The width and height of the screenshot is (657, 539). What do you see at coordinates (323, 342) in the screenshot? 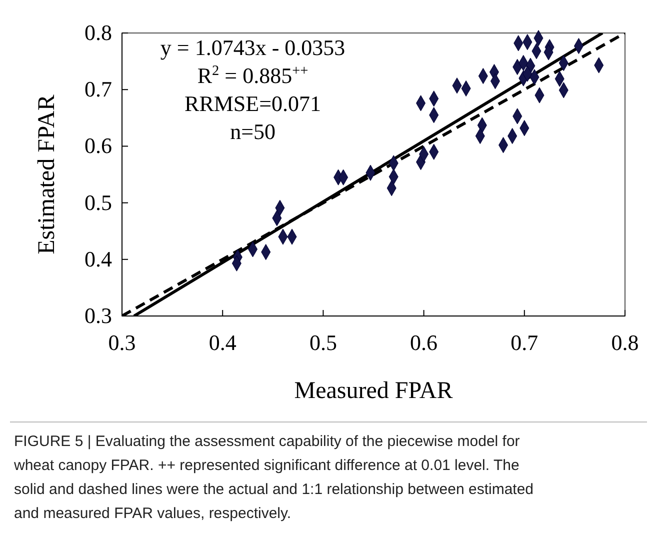
I see `x-tick-label: 0.5` at bounding box center [323, 342].